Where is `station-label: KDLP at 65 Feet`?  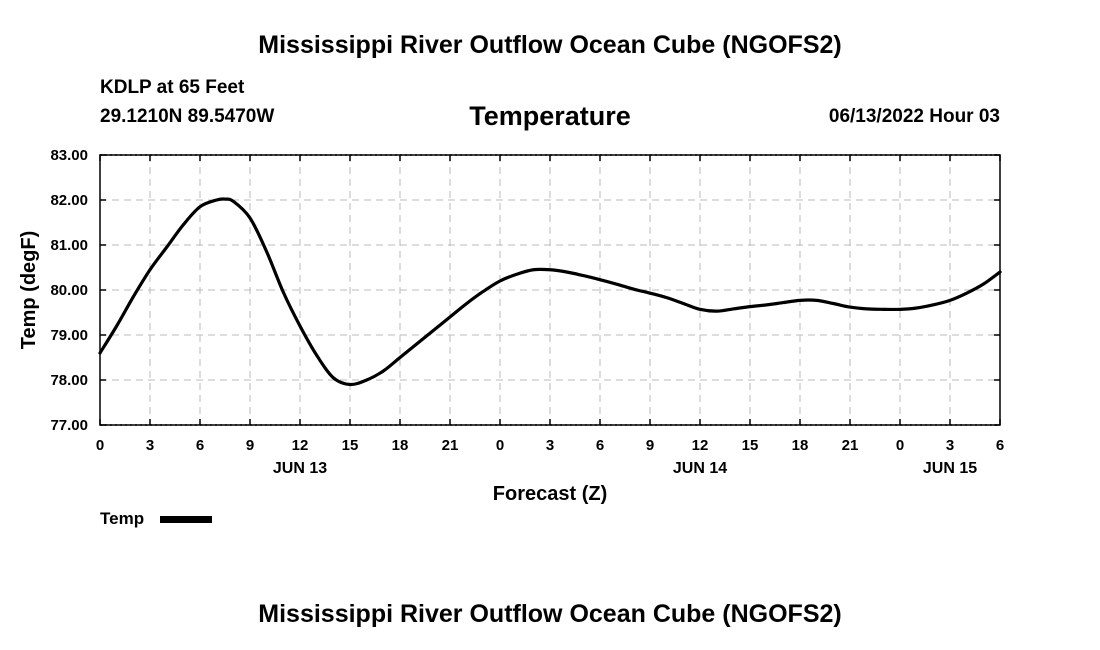 station-label: KDLP at 65 Feet is located at coordinates (172, 87).